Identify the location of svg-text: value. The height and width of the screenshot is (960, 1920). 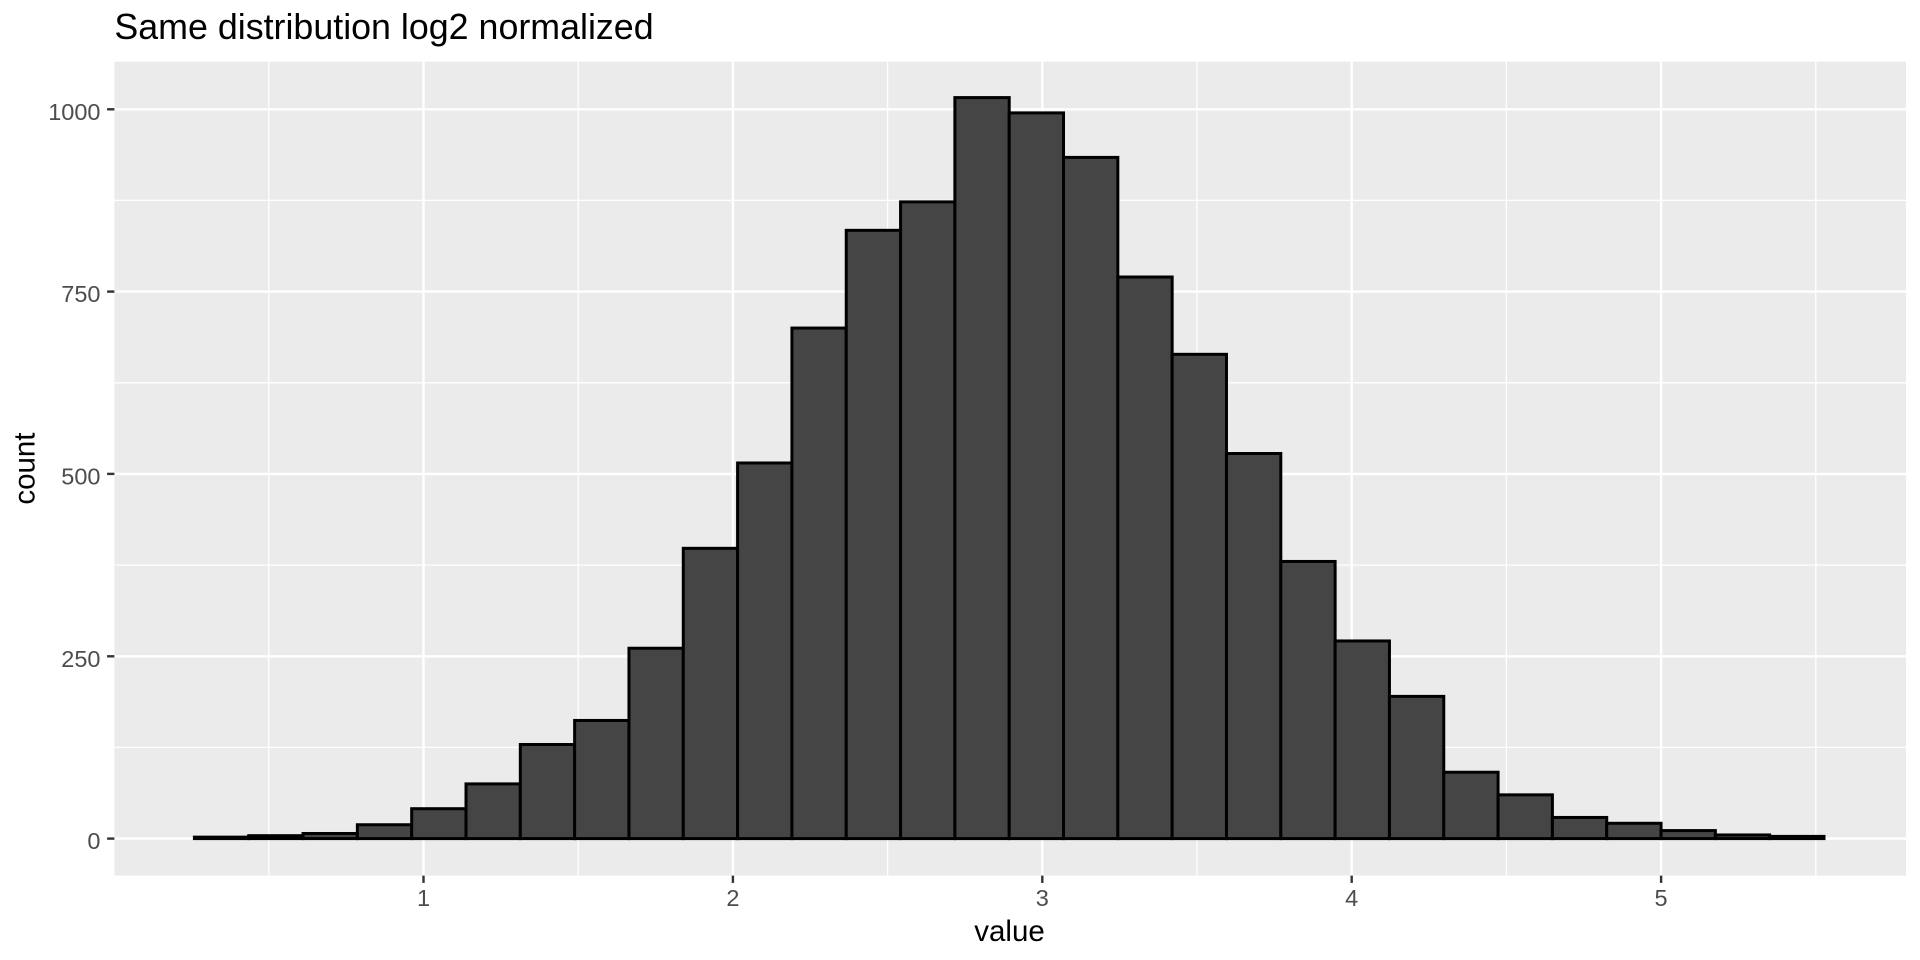
(1009, 931).